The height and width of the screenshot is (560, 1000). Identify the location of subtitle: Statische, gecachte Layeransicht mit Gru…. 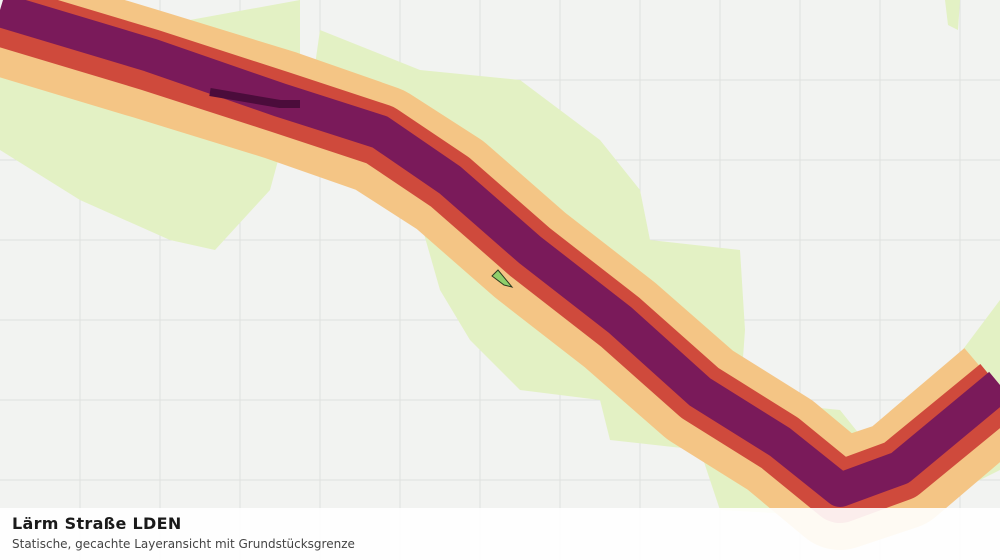
(183, 544).